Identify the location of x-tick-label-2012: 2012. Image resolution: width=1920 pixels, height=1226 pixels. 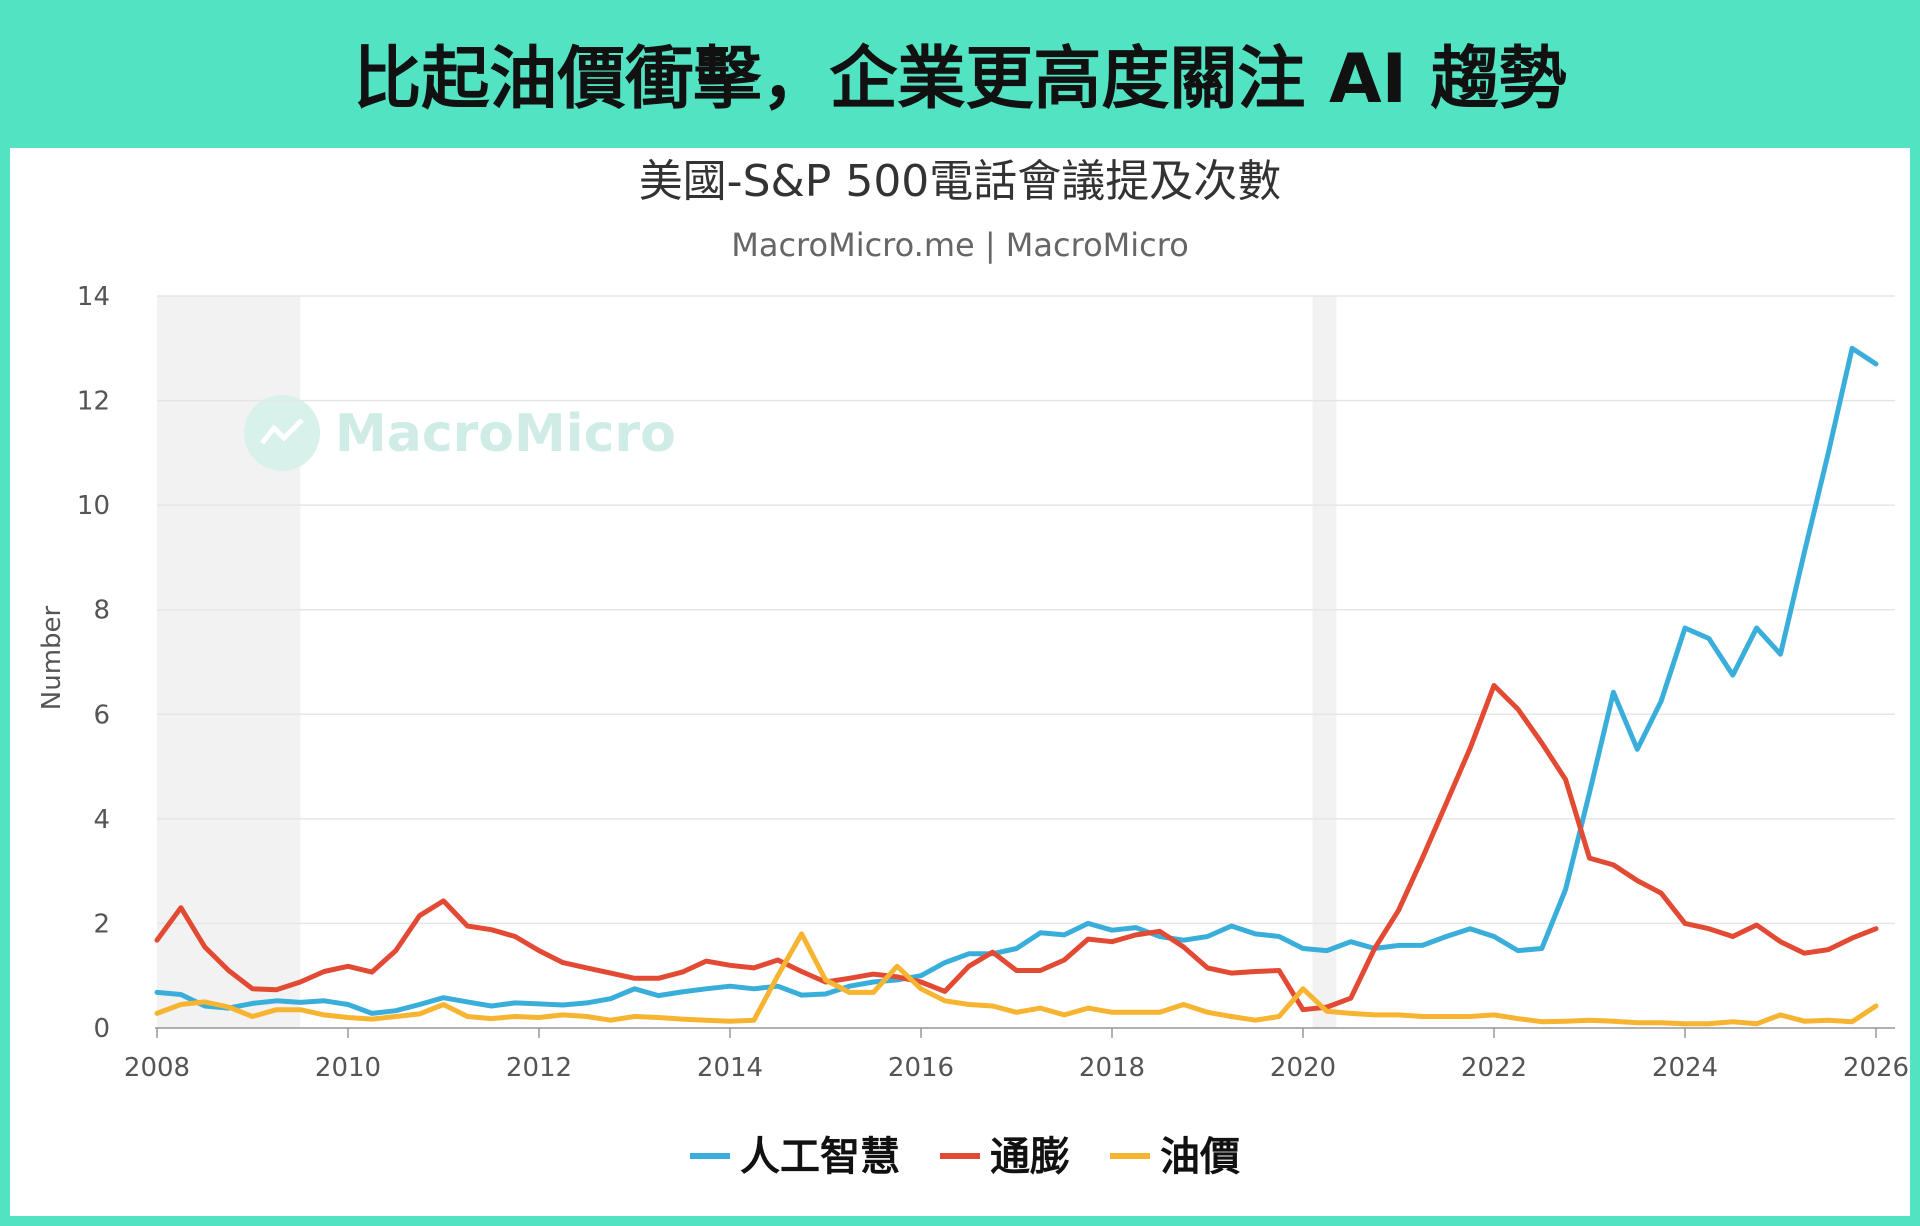
(539, 1068).